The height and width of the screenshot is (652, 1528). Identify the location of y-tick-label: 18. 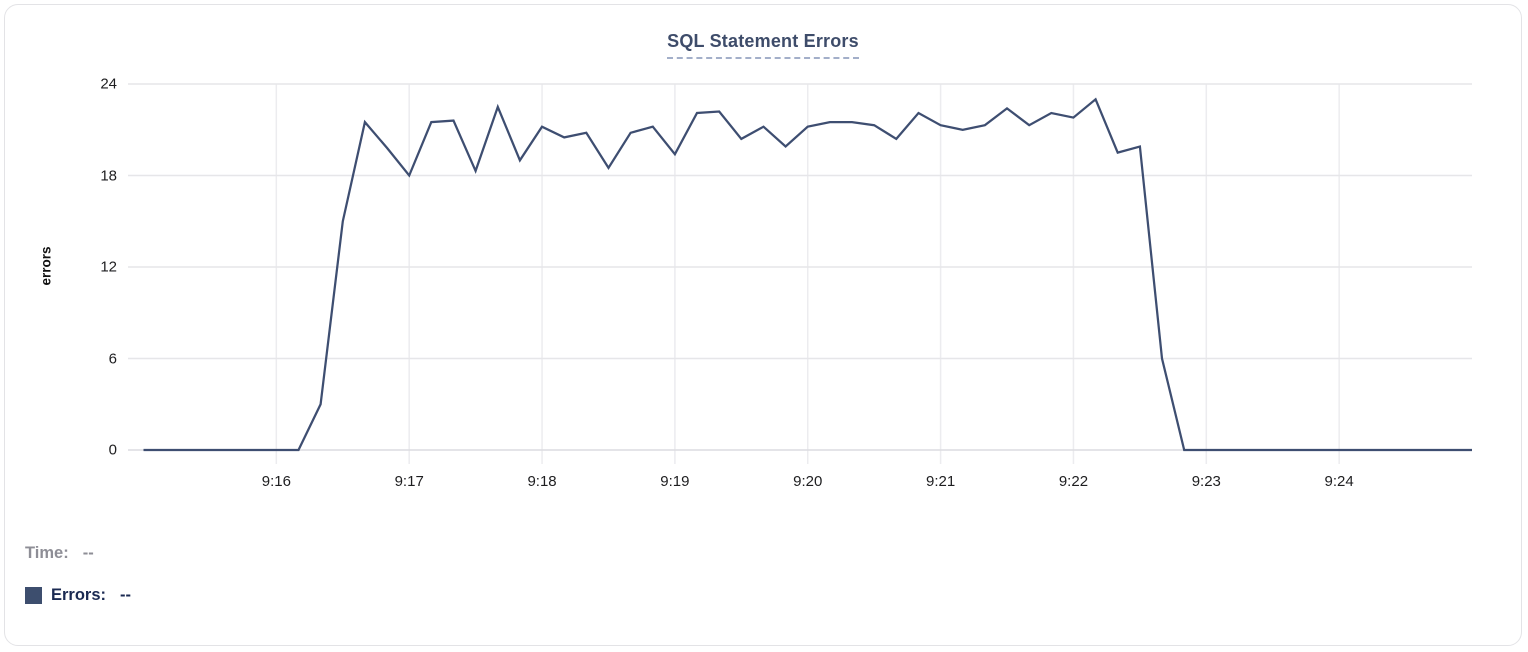
(108, 175).